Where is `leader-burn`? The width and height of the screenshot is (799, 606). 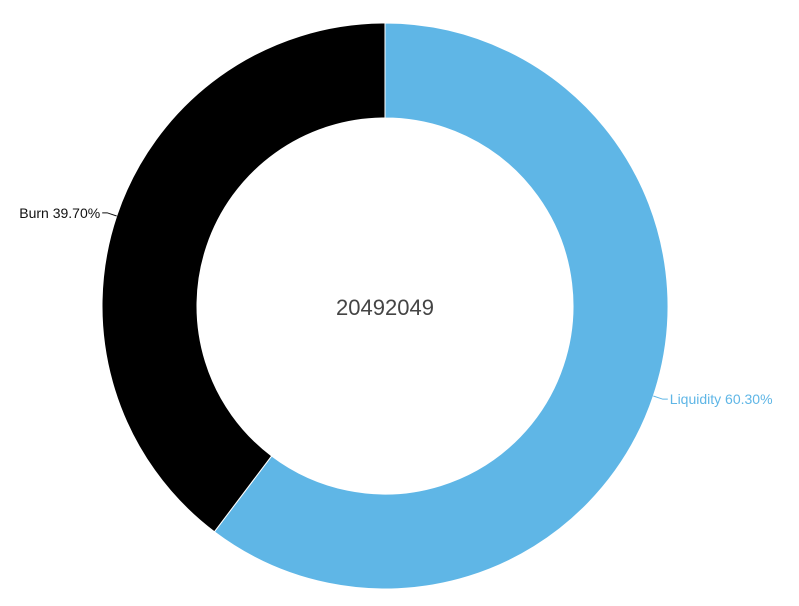
leader-burn is located at coordinates (109, 214).